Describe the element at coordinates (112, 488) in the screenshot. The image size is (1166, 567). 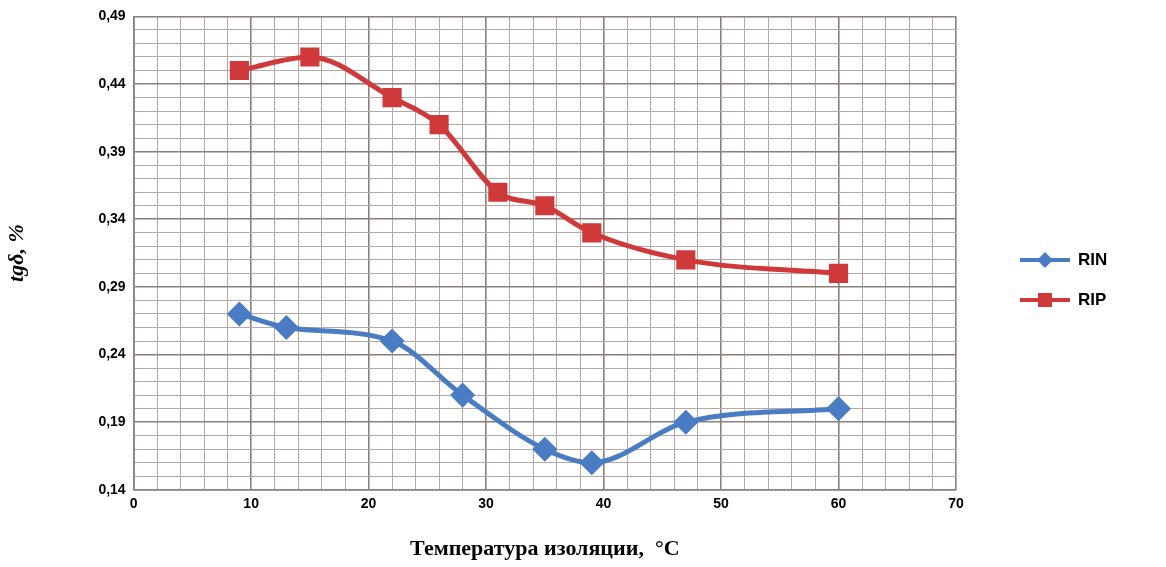
I see `y-tick-label: 0,14` at that location.